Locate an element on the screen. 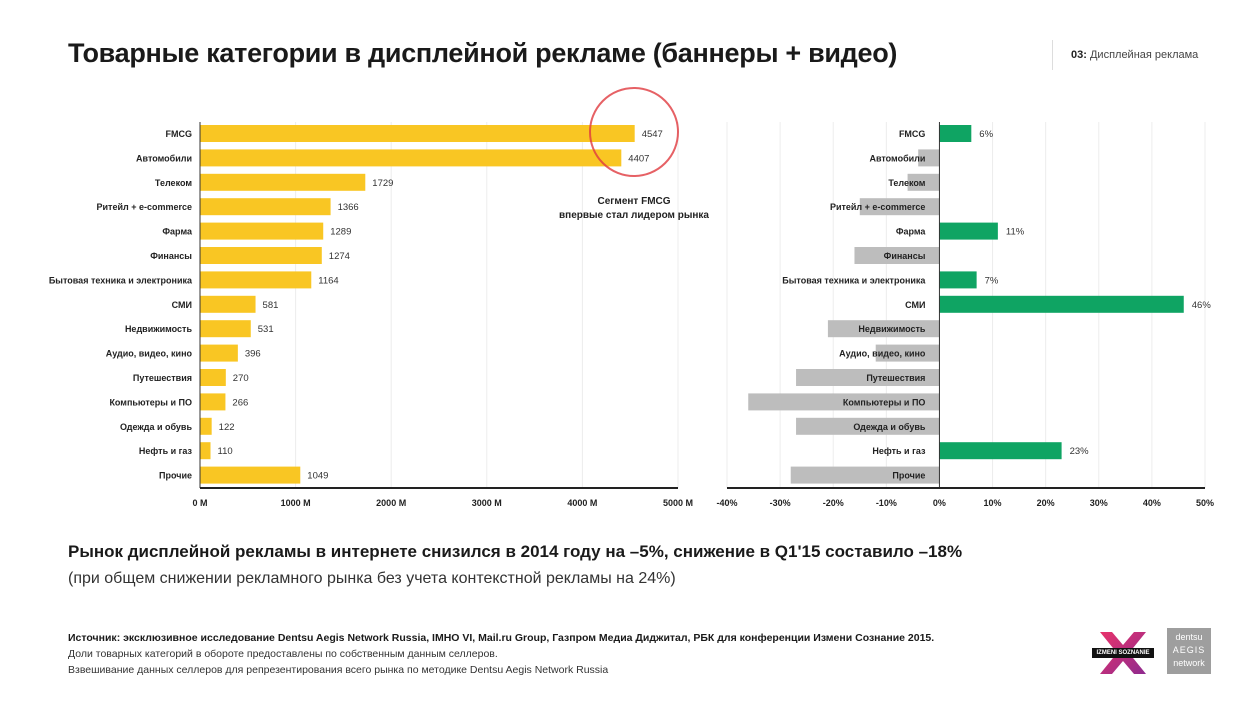 Image resolution: width=1244 pixels, height=703 pixels. data-label: 1729 is located at coordinates (382, 183).